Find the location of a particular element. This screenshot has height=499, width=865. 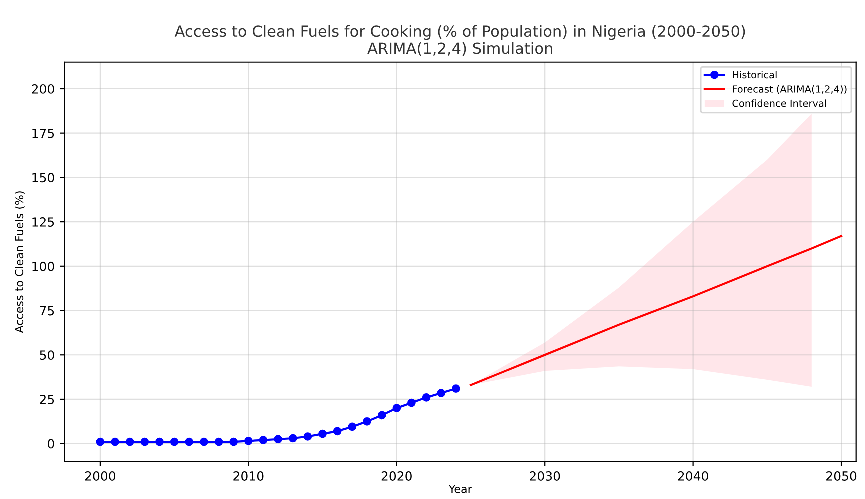

y-tick-label: 150 is located at coordinates (43, 178).